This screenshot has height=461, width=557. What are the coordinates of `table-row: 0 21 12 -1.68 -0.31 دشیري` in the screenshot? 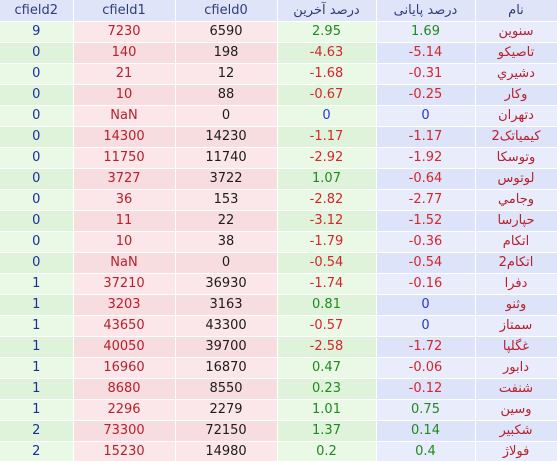 It's located at (278, 74).